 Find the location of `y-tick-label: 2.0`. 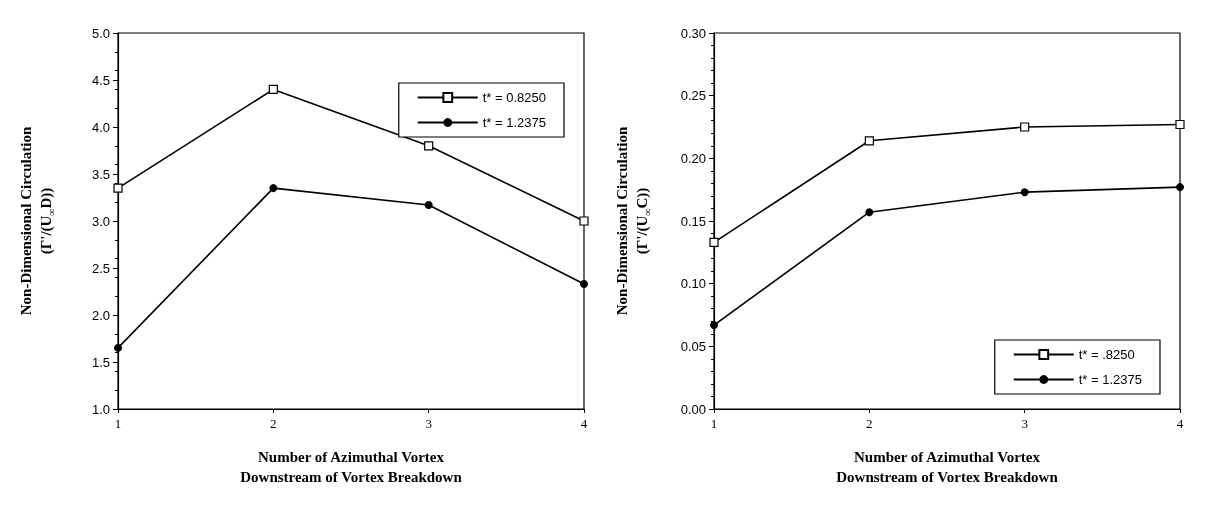

y-tick-label: 2.0 is located at coordinates (100, 315).